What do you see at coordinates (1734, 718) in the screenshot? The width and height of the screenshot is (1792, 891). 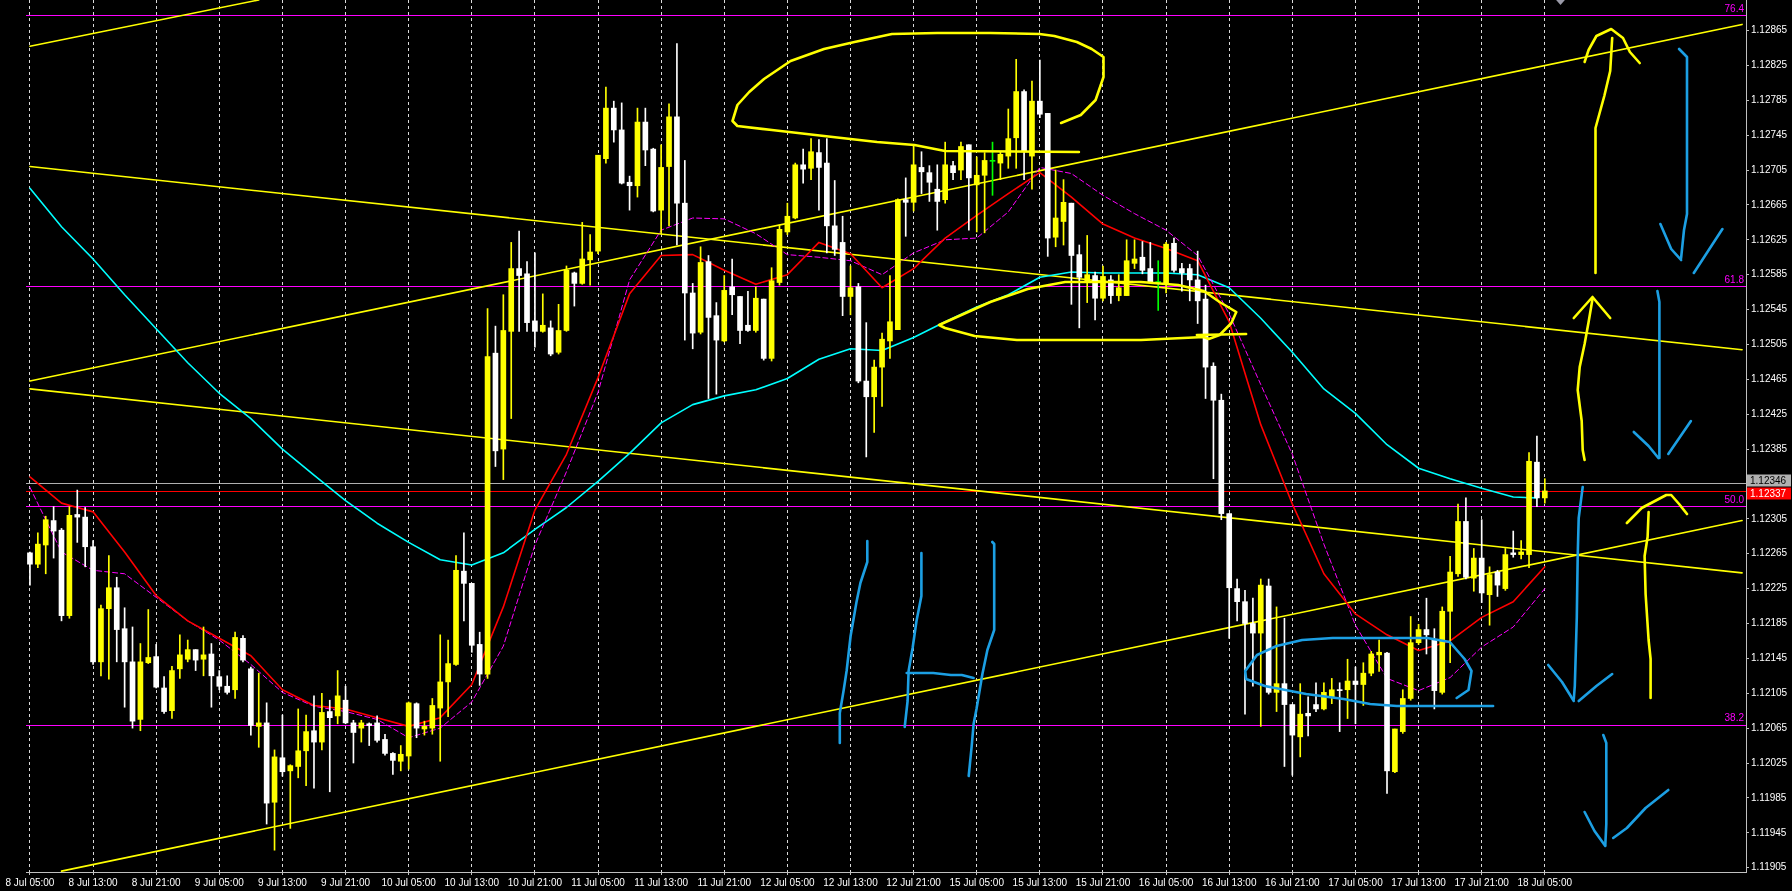 I see `annotation: 38.2` at bounding box center [1734, 718].